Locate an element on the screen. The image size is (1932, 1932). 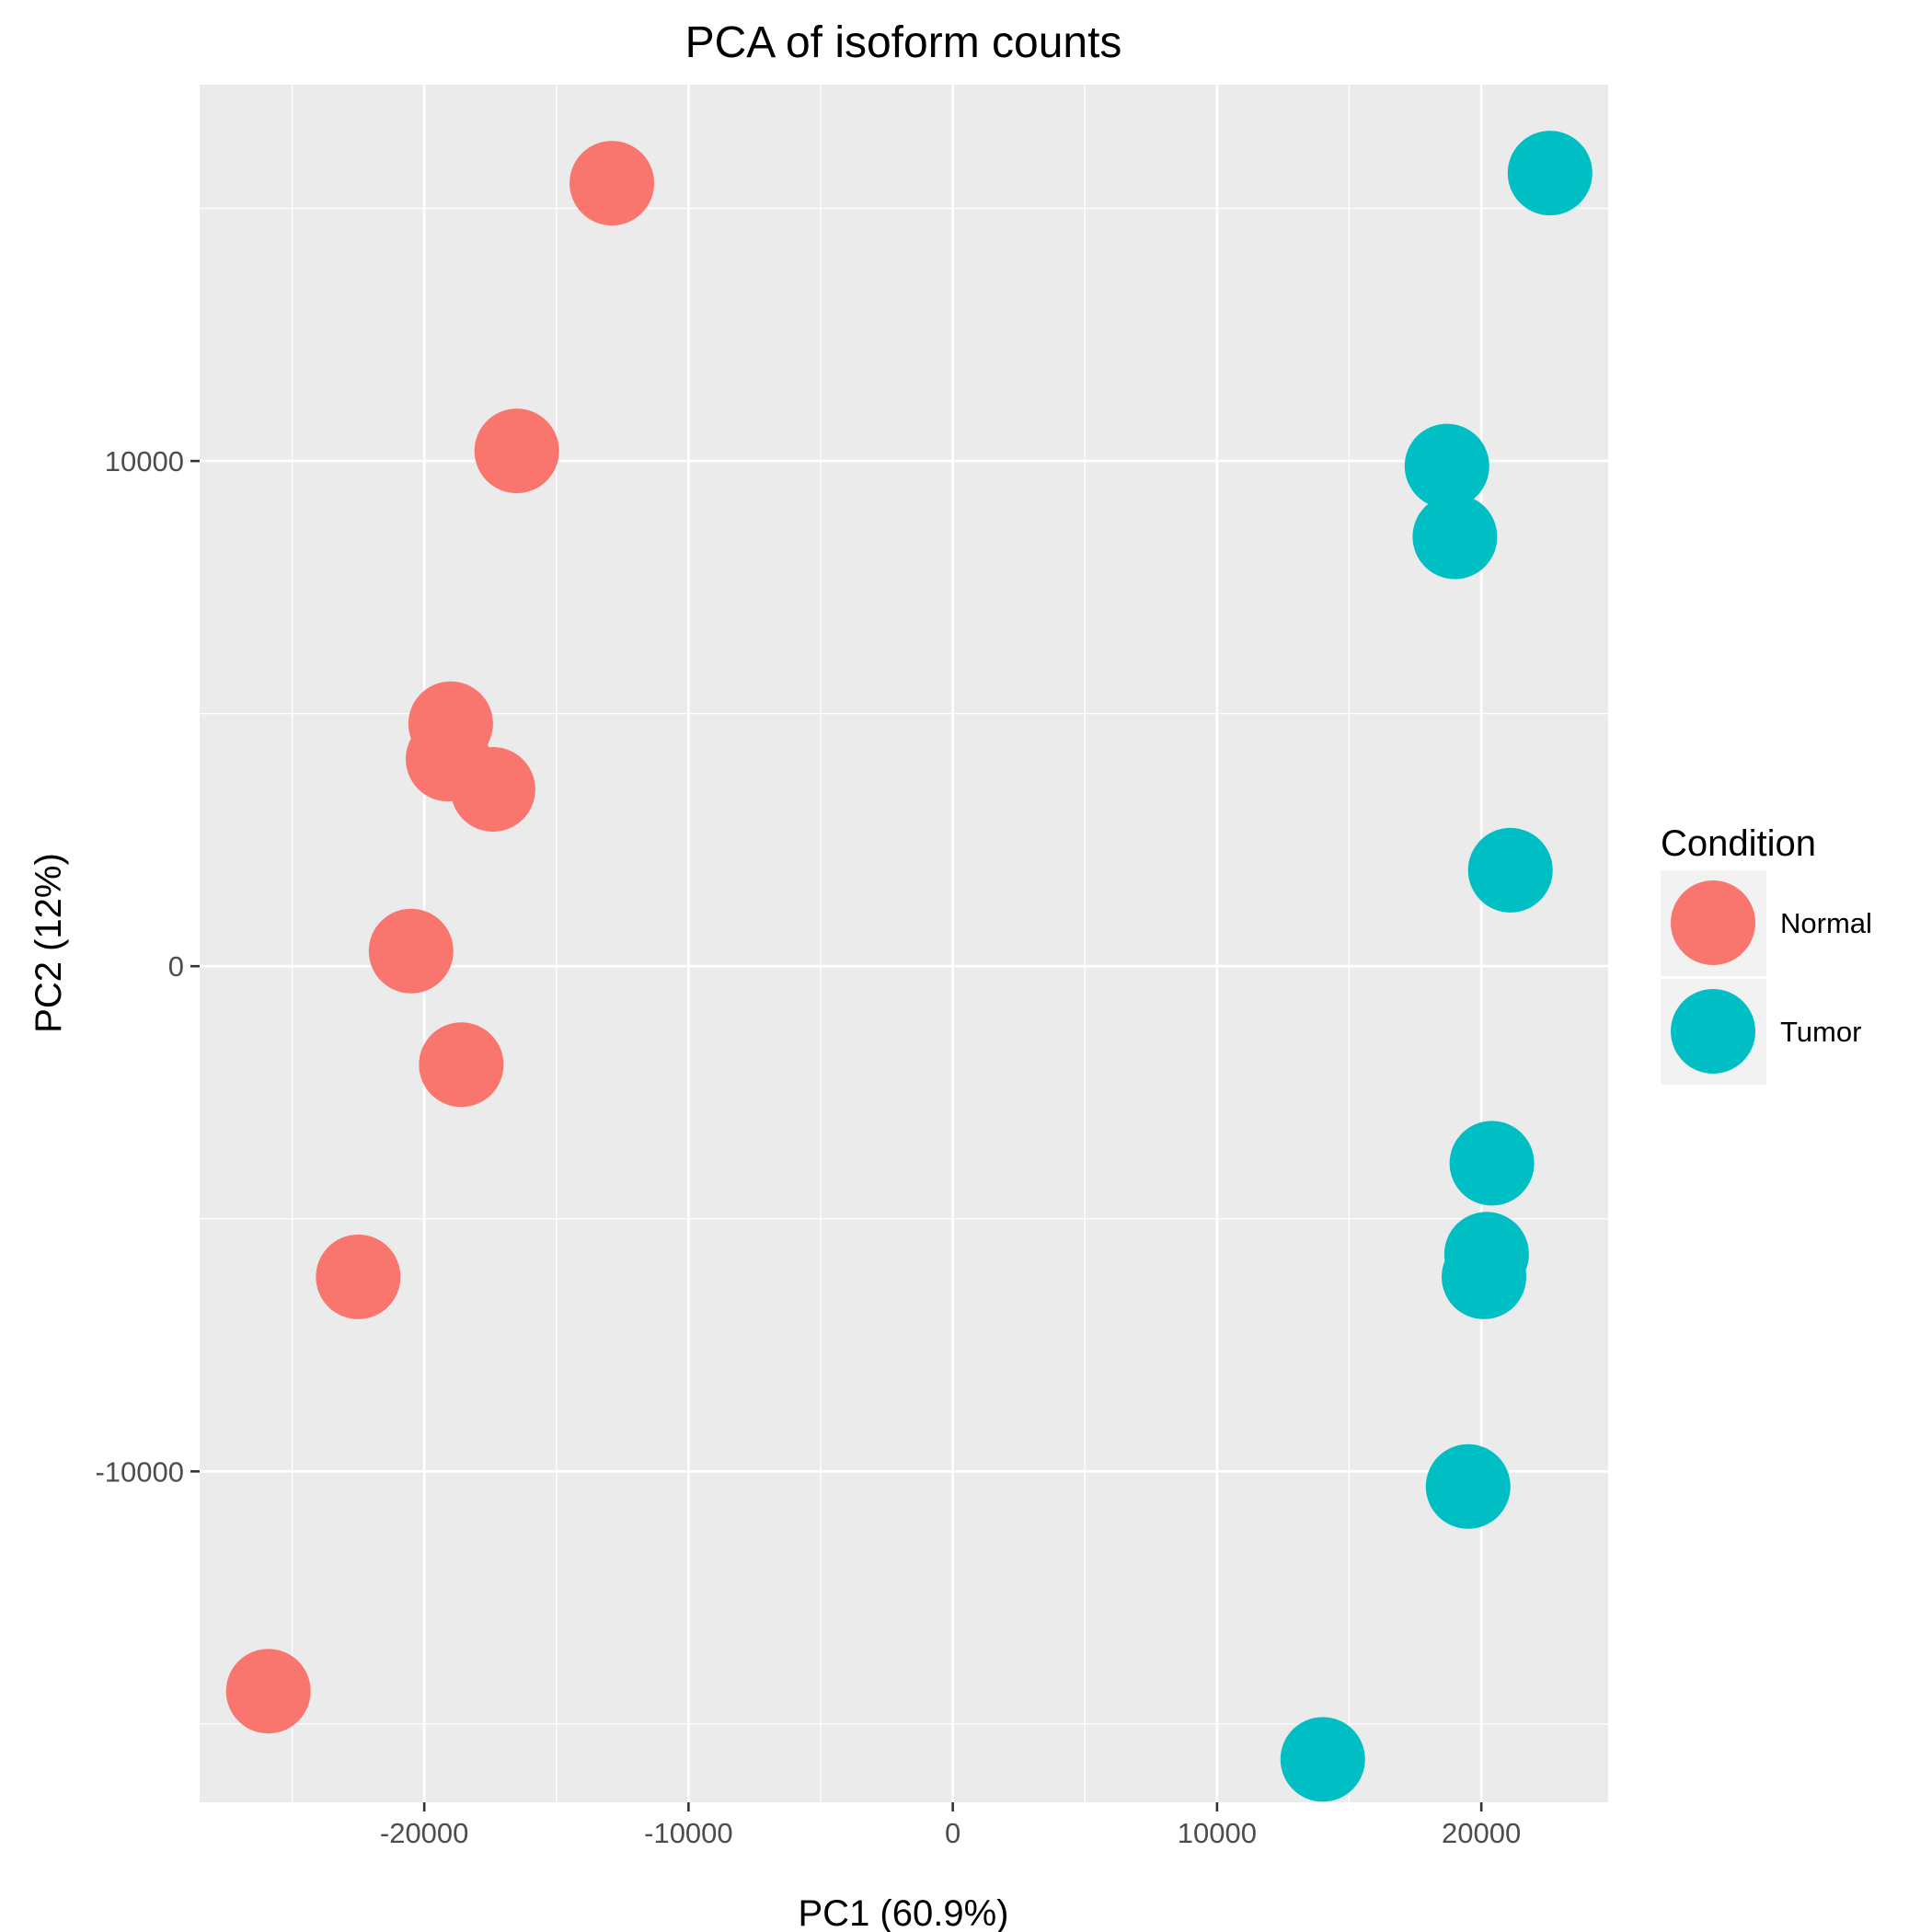
x-axis: -20000 -10000 0 10000 20000 is located at coordinates (951, 1825).